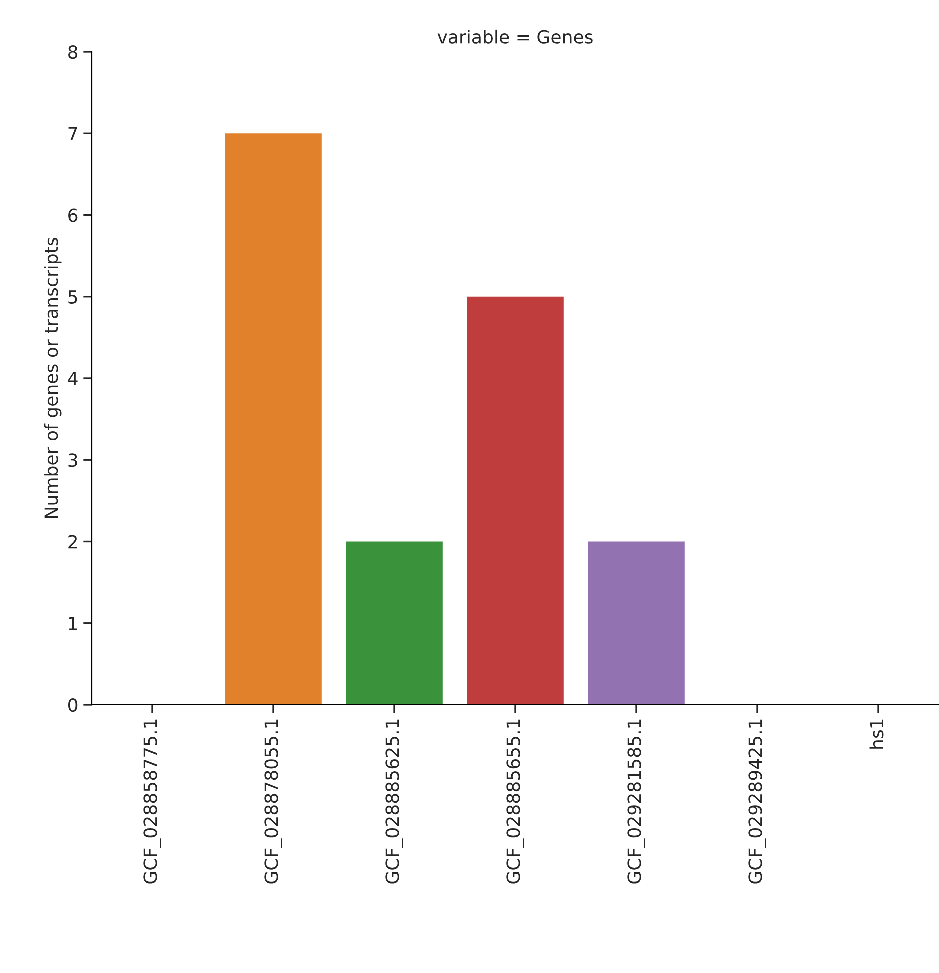 The image size is (939, 973). What do you see at coordinates (73, 215) in the screenshot?
I see `y-tick-label: 6` at bounding box center [73, 215].